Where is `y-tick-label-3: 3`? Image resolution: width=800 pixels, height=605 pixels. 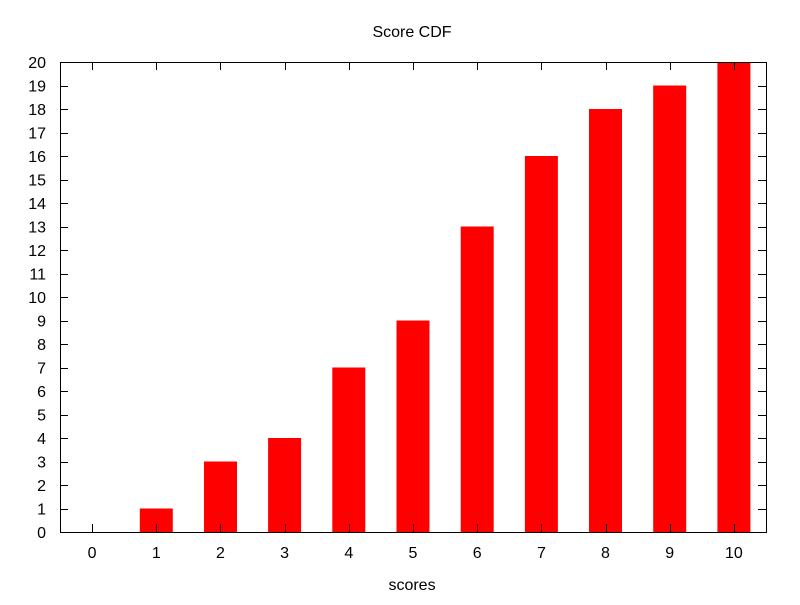 y-tick-label-3: 3 is located at coordinates (41, 463).